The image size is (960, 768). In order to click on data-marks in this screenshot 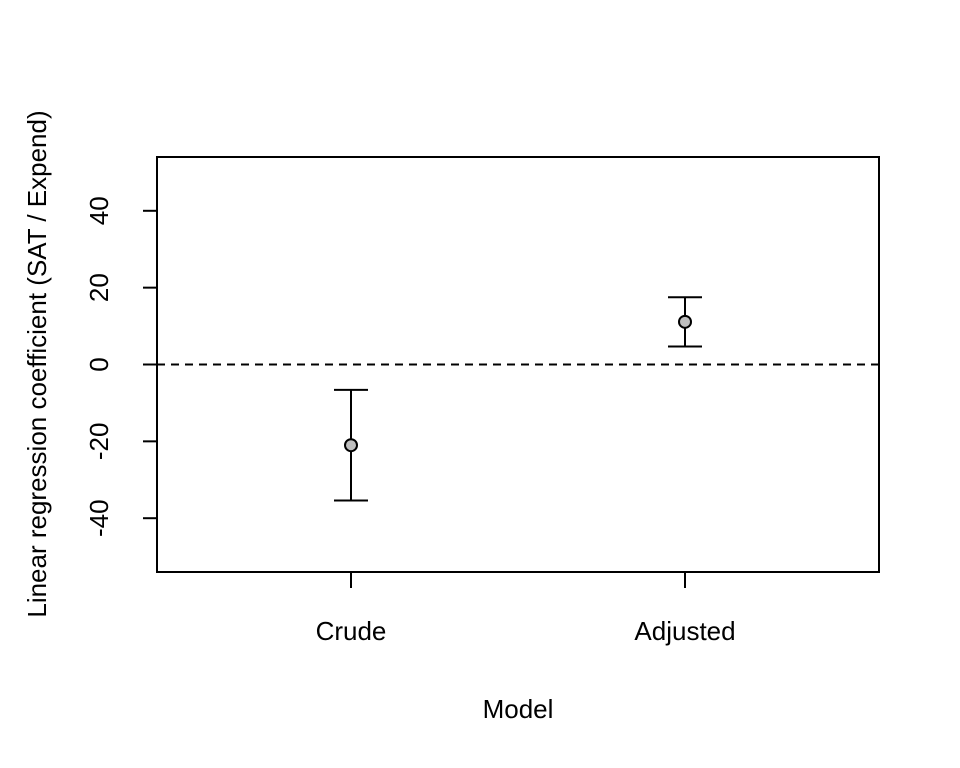, I will do `click(518, 399)`.